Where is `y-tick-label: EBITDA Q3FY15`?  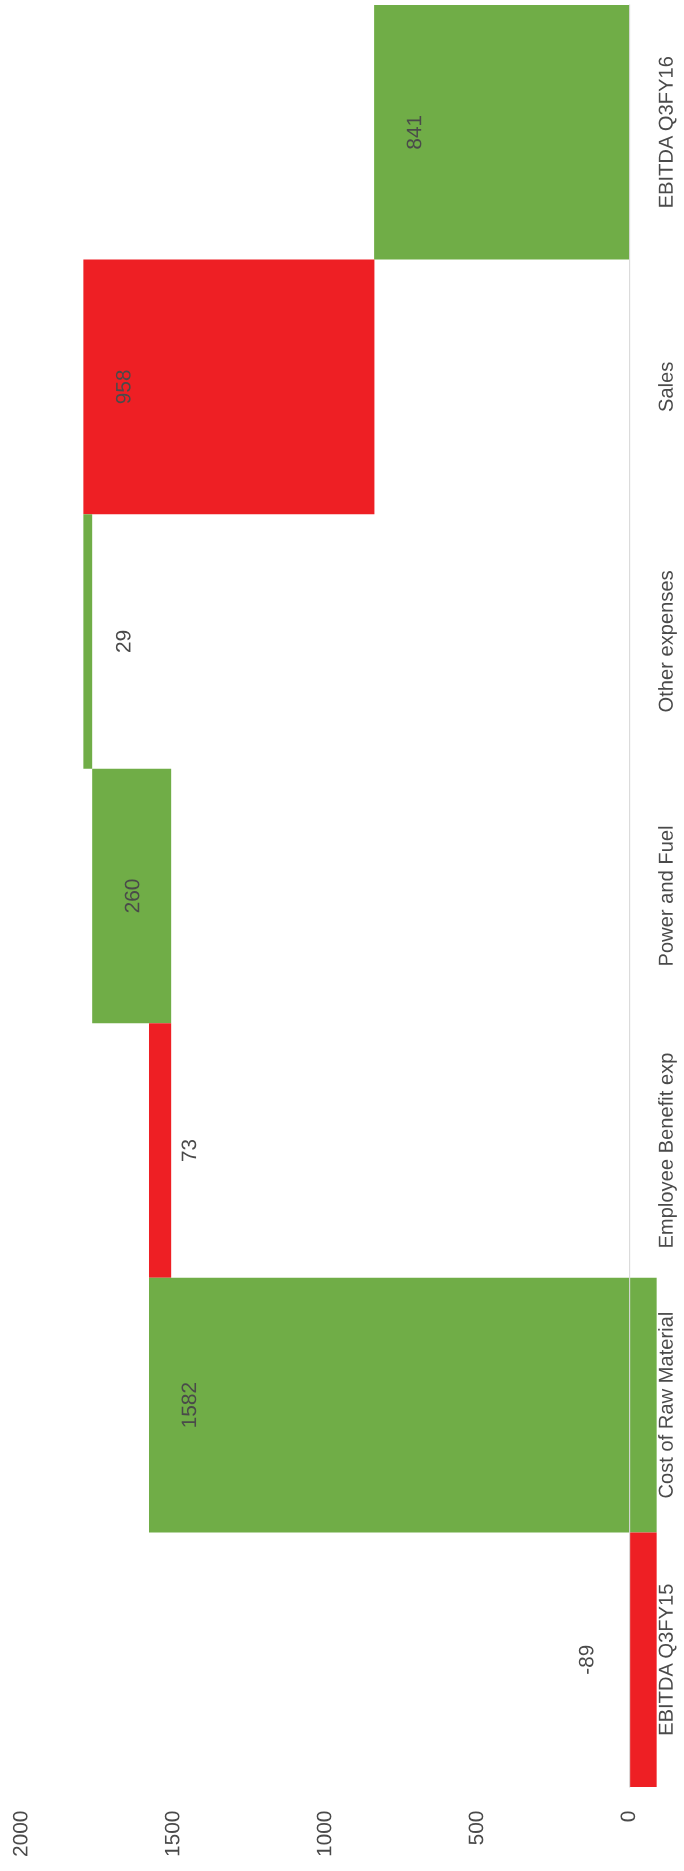
y-tick-label: EBITDA Q3FY15 is located at coordinates (667, 1659).